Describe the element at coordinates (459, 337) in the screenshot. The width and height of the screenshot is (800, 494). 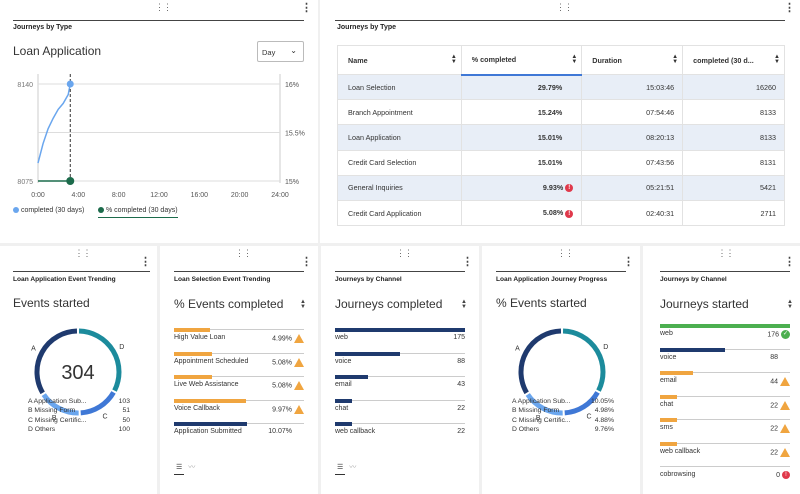
I see `item-value: 175` at that location.